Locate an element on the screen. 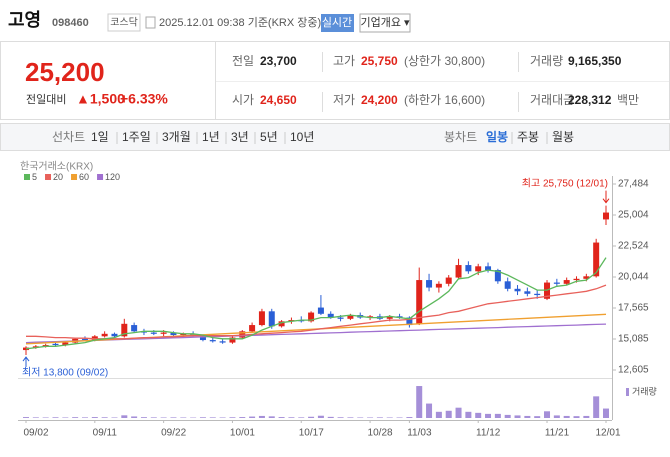 The height and width of the screenshot is (457, 670). x-tick-label: 09/11 is located at coordinates (105, 433).